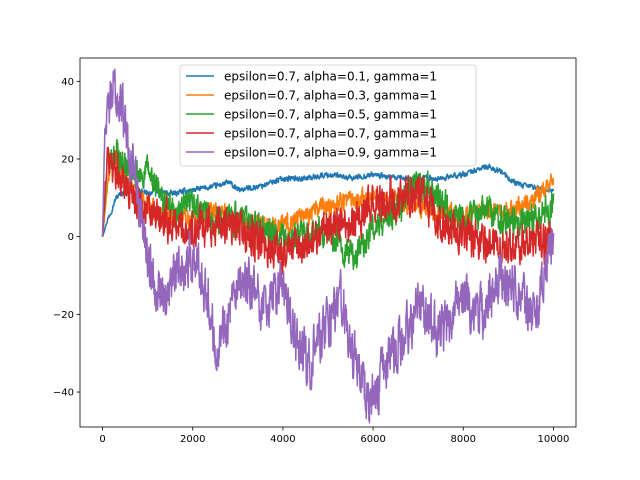 The height and width of the screenshot is (480, 640). What do you see at coordinates (282, 439) in the screenshot?
I see `x-tick-label: 4000` at bounding box center [282, 439].